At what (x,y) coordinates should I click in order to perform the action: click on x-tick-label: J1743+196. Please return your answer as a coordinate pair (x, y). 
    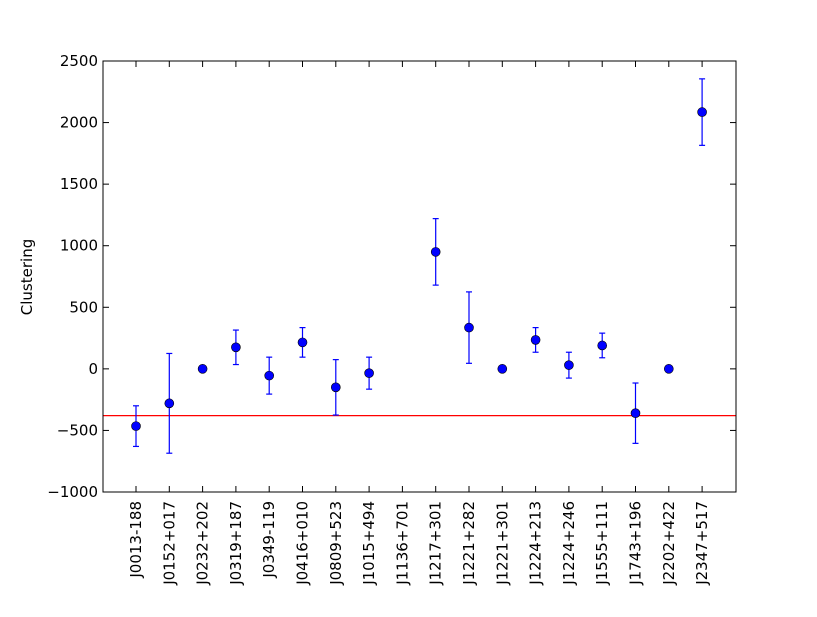
    Looking at the image, I should click on (636, 543).